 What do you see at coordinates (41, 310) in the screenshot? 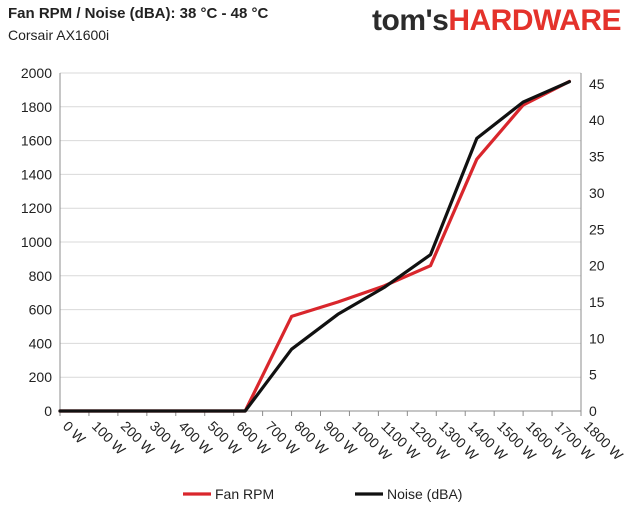
I see `y-left-tick-label: 600` at bounding box center [41, 310].